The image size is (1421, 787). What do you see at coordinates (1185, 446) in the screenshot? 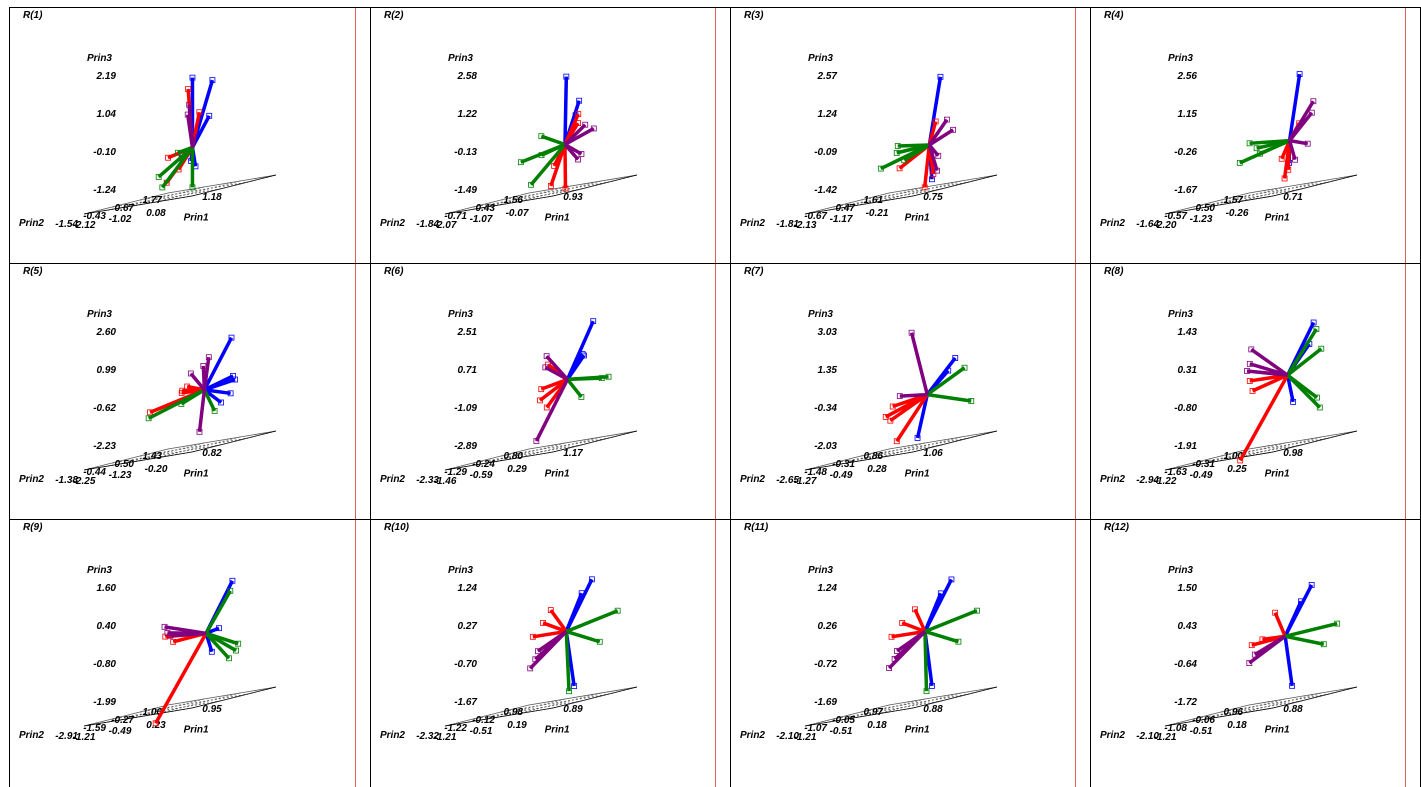
I see `z-tick-label: -1.91` at bounding box center [1185, 446].